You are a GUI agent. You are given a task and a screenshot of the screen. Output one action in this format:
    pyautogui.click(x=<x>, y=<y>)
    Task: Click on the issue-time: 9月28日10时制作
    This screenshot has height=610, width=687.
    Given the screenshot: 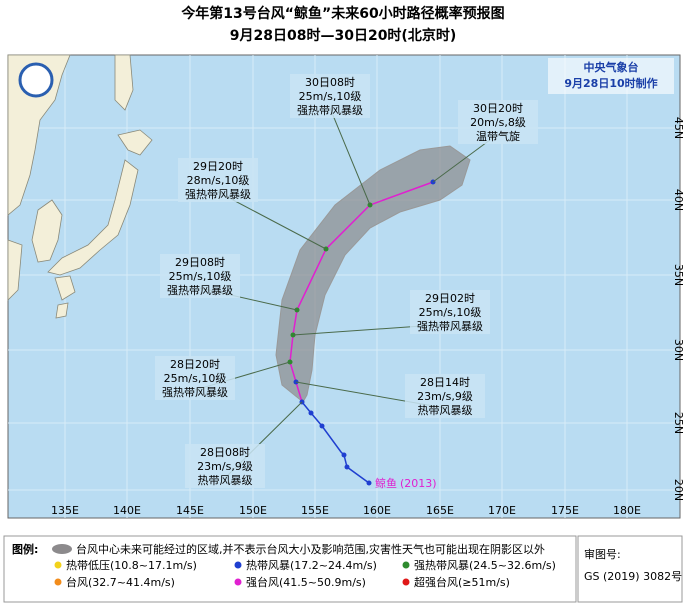 What is the action you would take?
    pyautogui.click(x=610, y=83)
    